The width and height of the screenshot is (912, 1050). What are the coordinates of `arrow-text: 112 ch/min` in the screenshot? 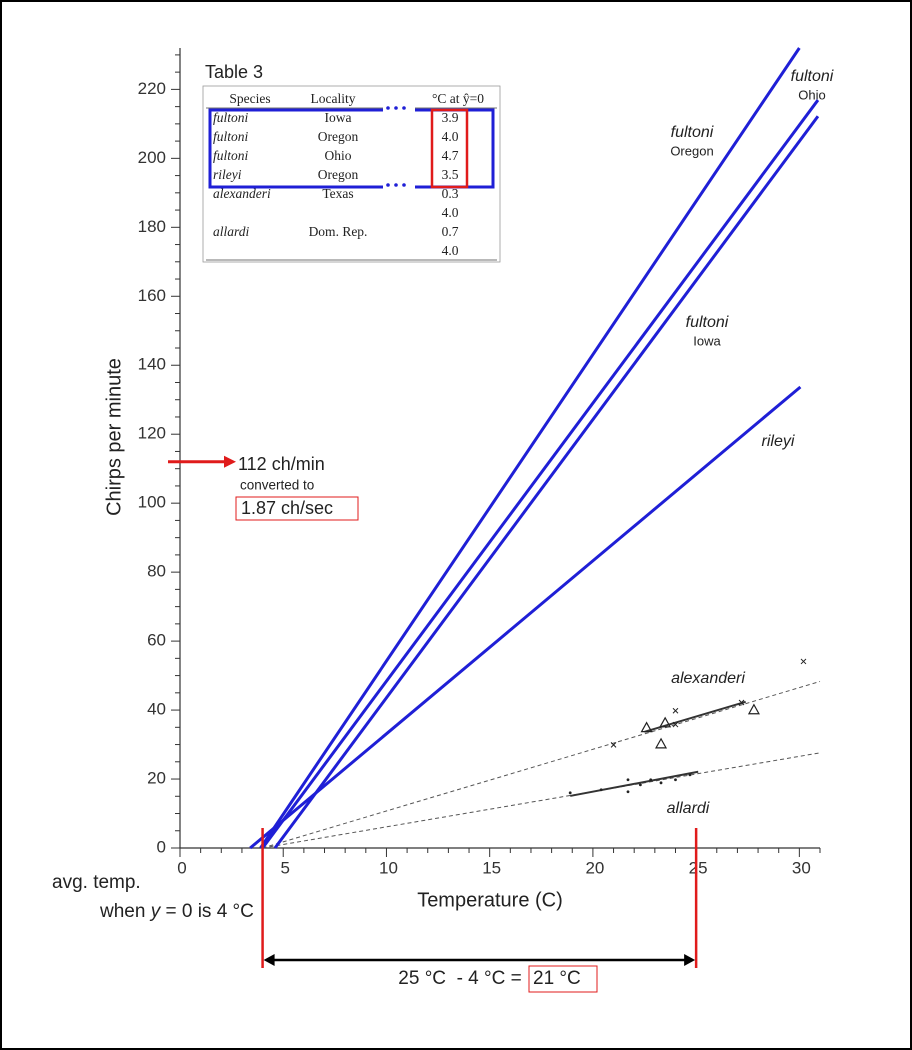 It's located at (281, 464).